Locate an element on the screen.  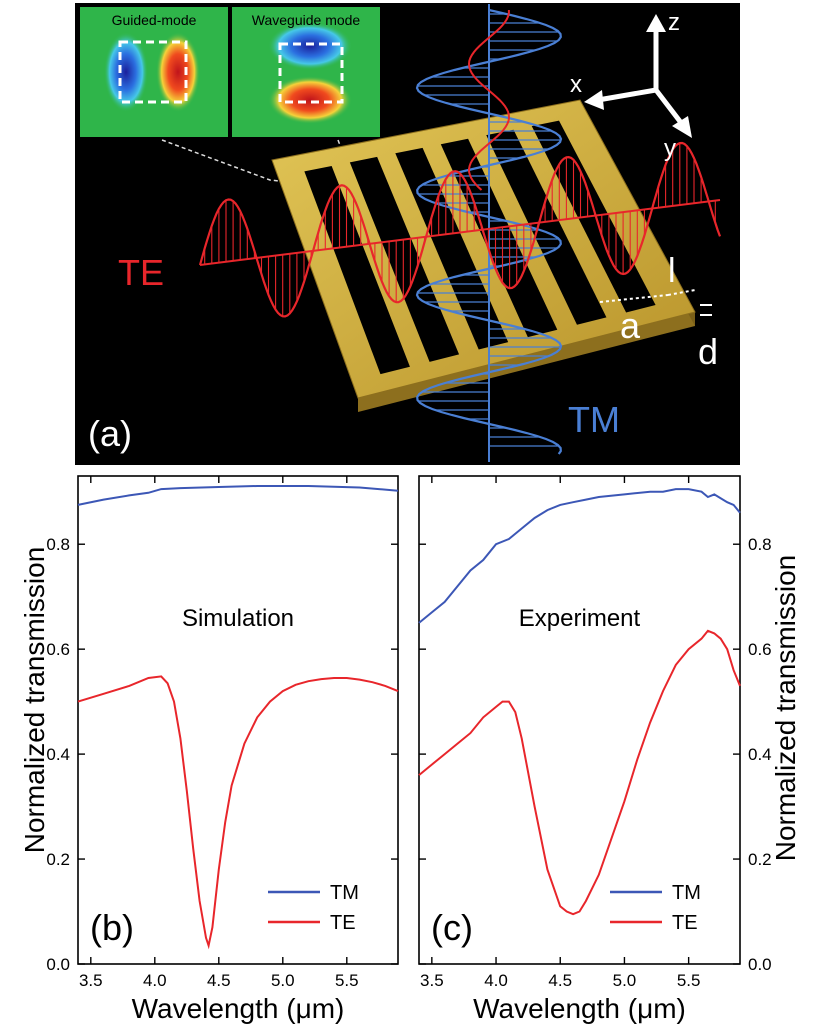
panel-label: (b) is located at coordinates (112, 927).